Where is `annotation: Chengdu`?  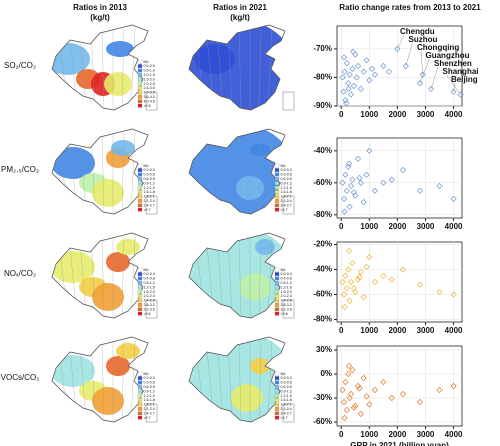 annotation: Chengdu is located at coordinates (417, 31).